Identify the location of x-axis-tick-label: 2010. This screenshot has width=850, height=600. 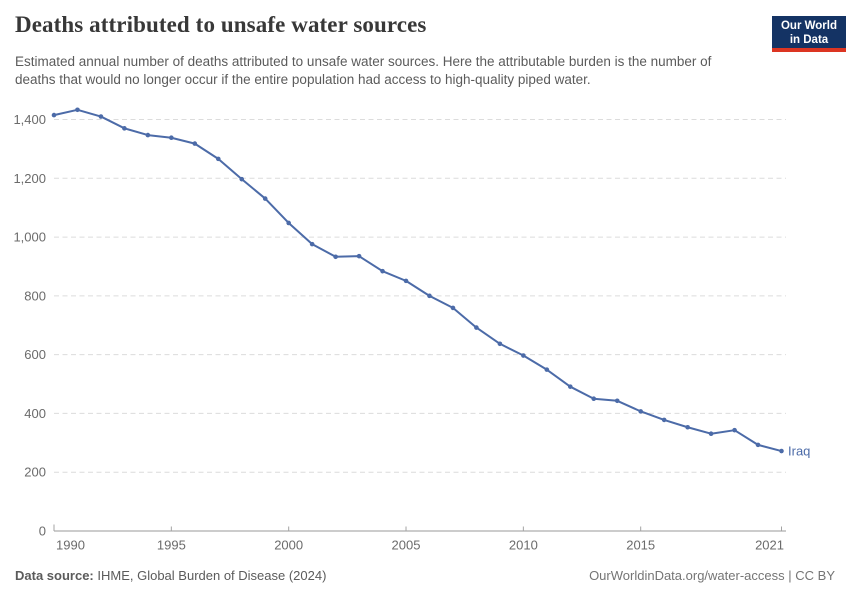
(523, 545).